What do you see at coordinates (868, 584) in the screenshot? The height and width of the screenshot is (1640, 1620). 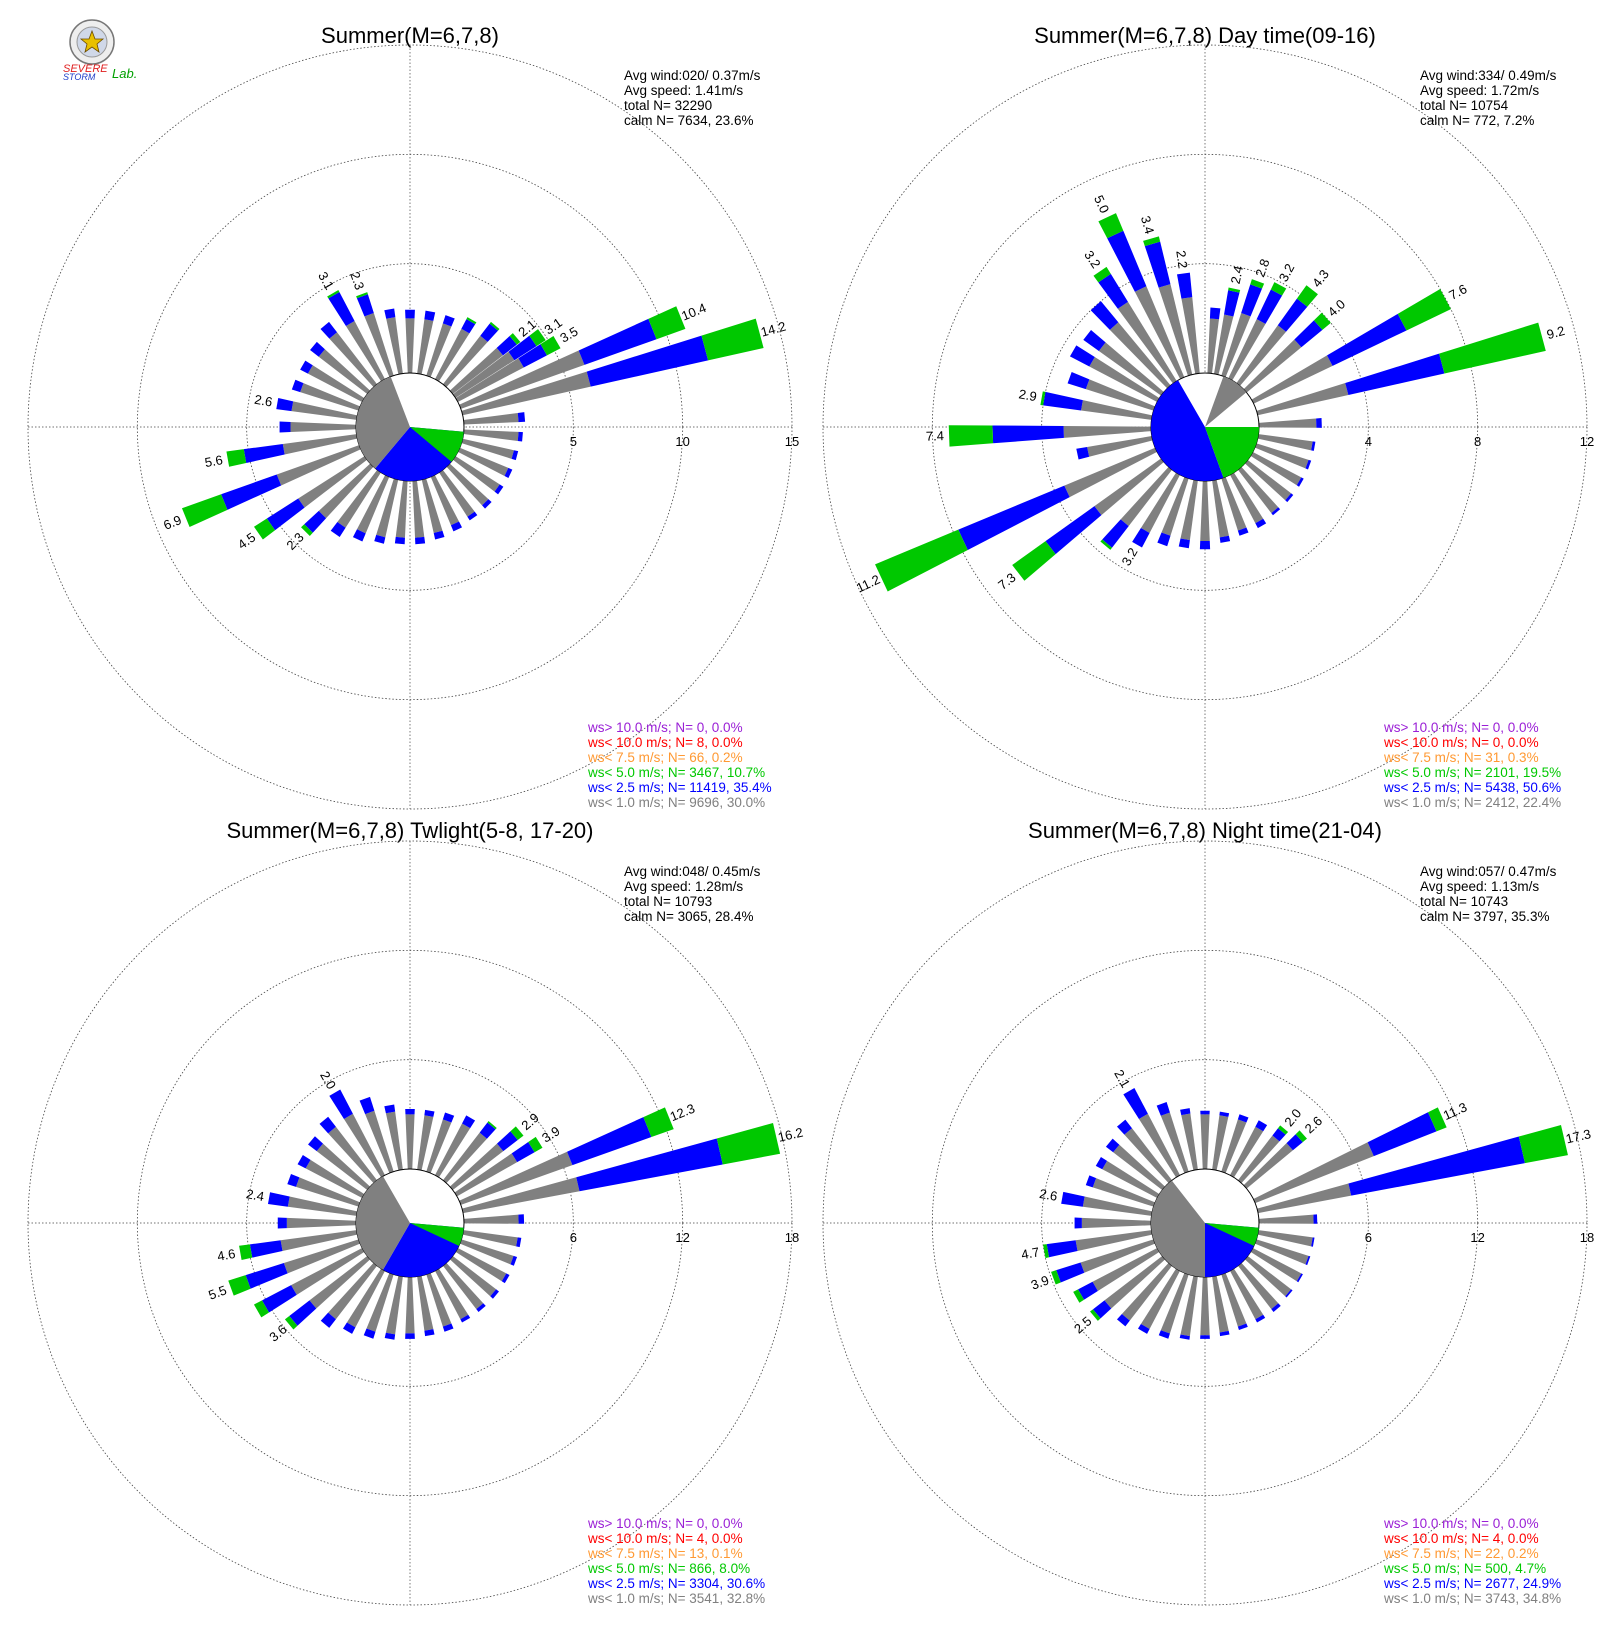 I see `bar-value-label: 11.2` at bounding box center [868, 584].